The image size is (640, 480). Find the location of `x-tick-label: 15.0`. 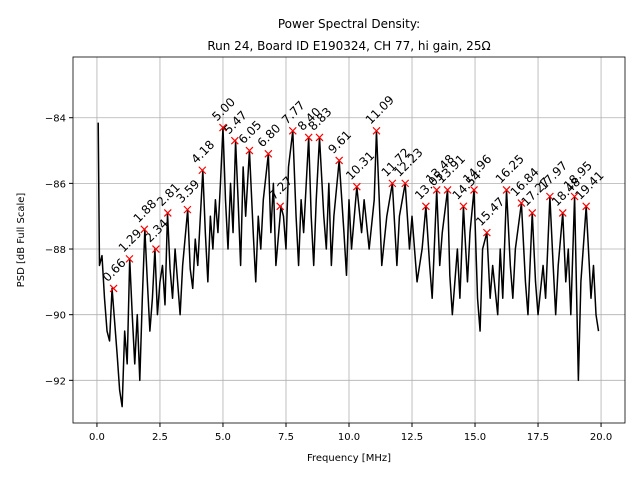

x-tick-label: 15.0 is located at coordinates (475, 437).